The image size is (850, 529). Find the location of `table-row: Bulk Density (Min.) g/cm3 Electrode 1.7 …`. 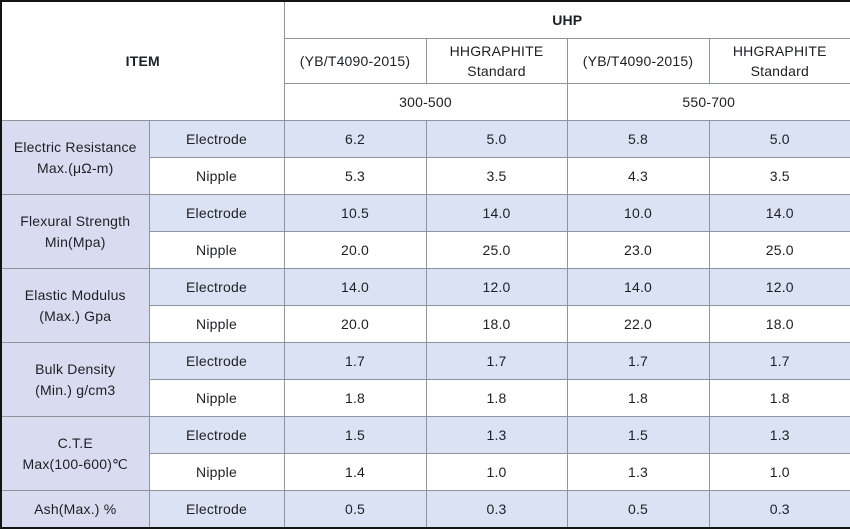

table-row: Bulk Density (Min.) g/cm3 Electrode 1.7 … is located at coordinates (425, 380).